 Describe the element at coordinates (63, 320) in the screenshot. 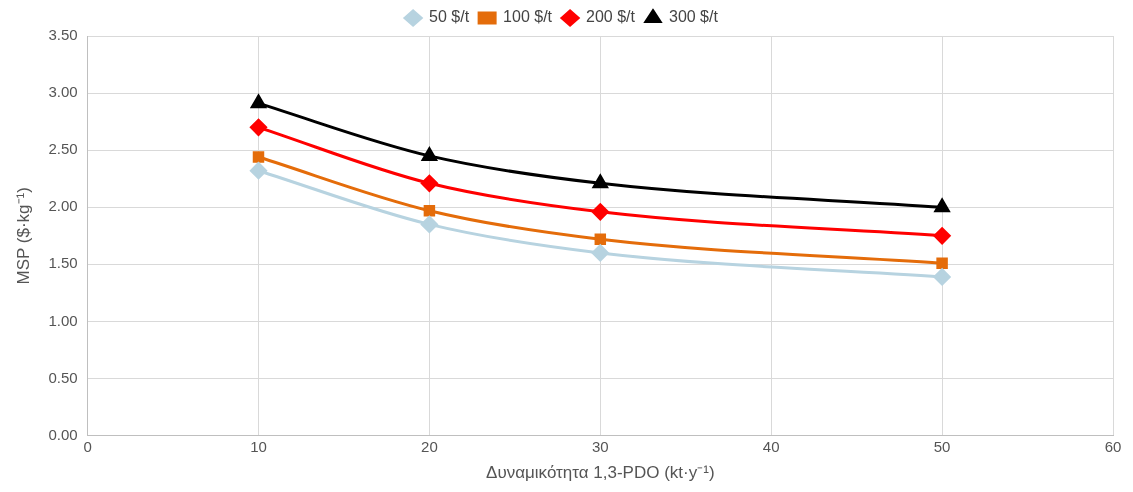

I see `y-tick-label: 1.00` at that location.